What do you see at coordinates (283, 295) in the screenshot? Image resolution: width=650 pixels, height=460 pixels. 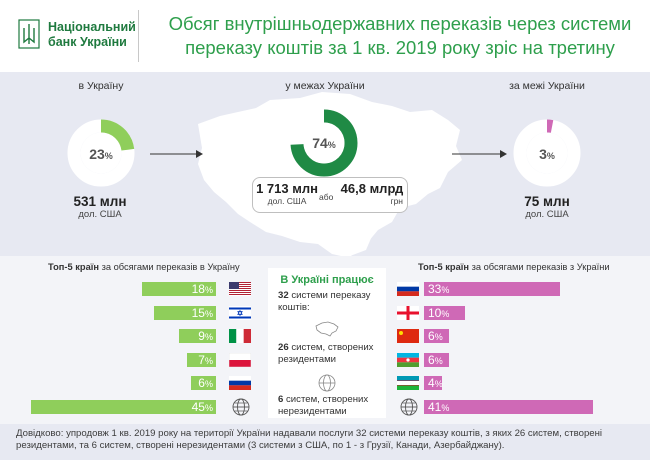 I see `systems-total-number: 32` at bounding box center [283, 295].